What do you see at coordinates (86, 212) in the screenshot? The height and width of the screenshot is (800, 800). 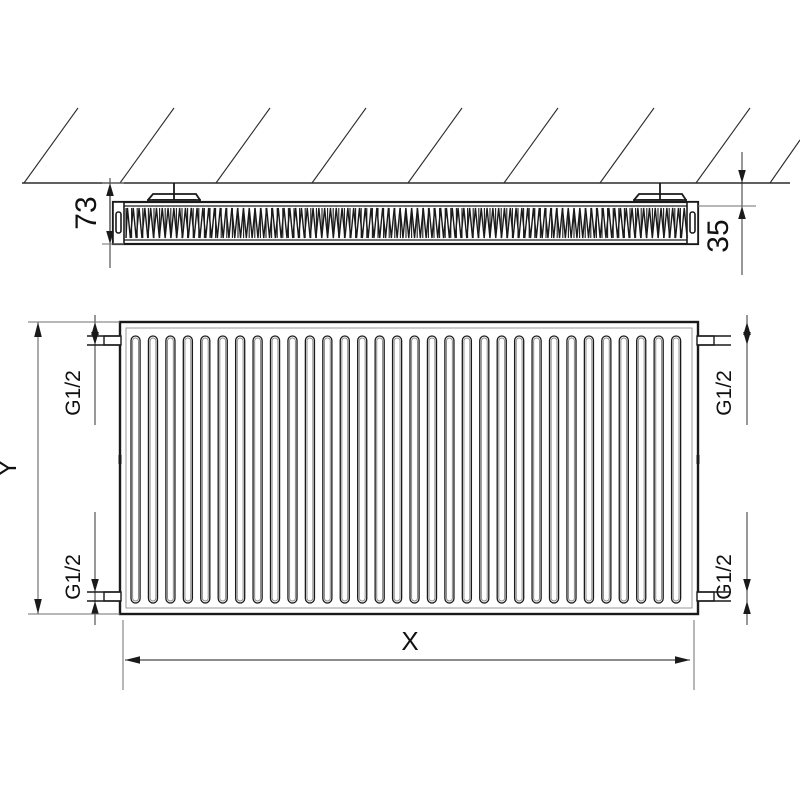 I see `dimension-label-73: 73` at bounding box center [86, 212].